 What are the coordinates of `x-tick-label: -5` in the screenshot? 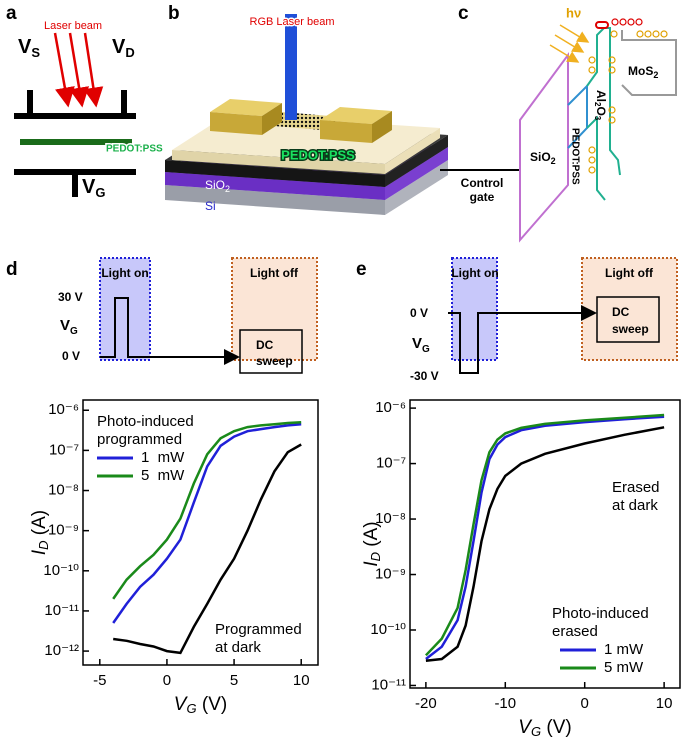 It's located at (99, 680).